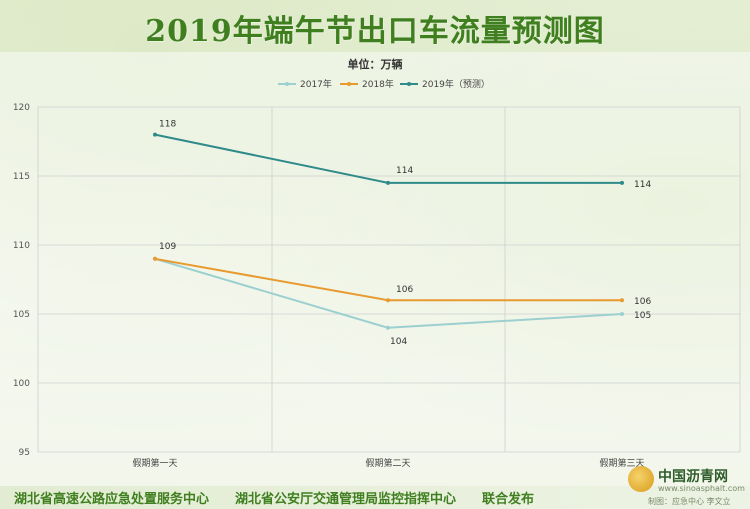 This screenshot has width=750, height=509. I want to click on y-tick-label: 120, so click(21, 108).